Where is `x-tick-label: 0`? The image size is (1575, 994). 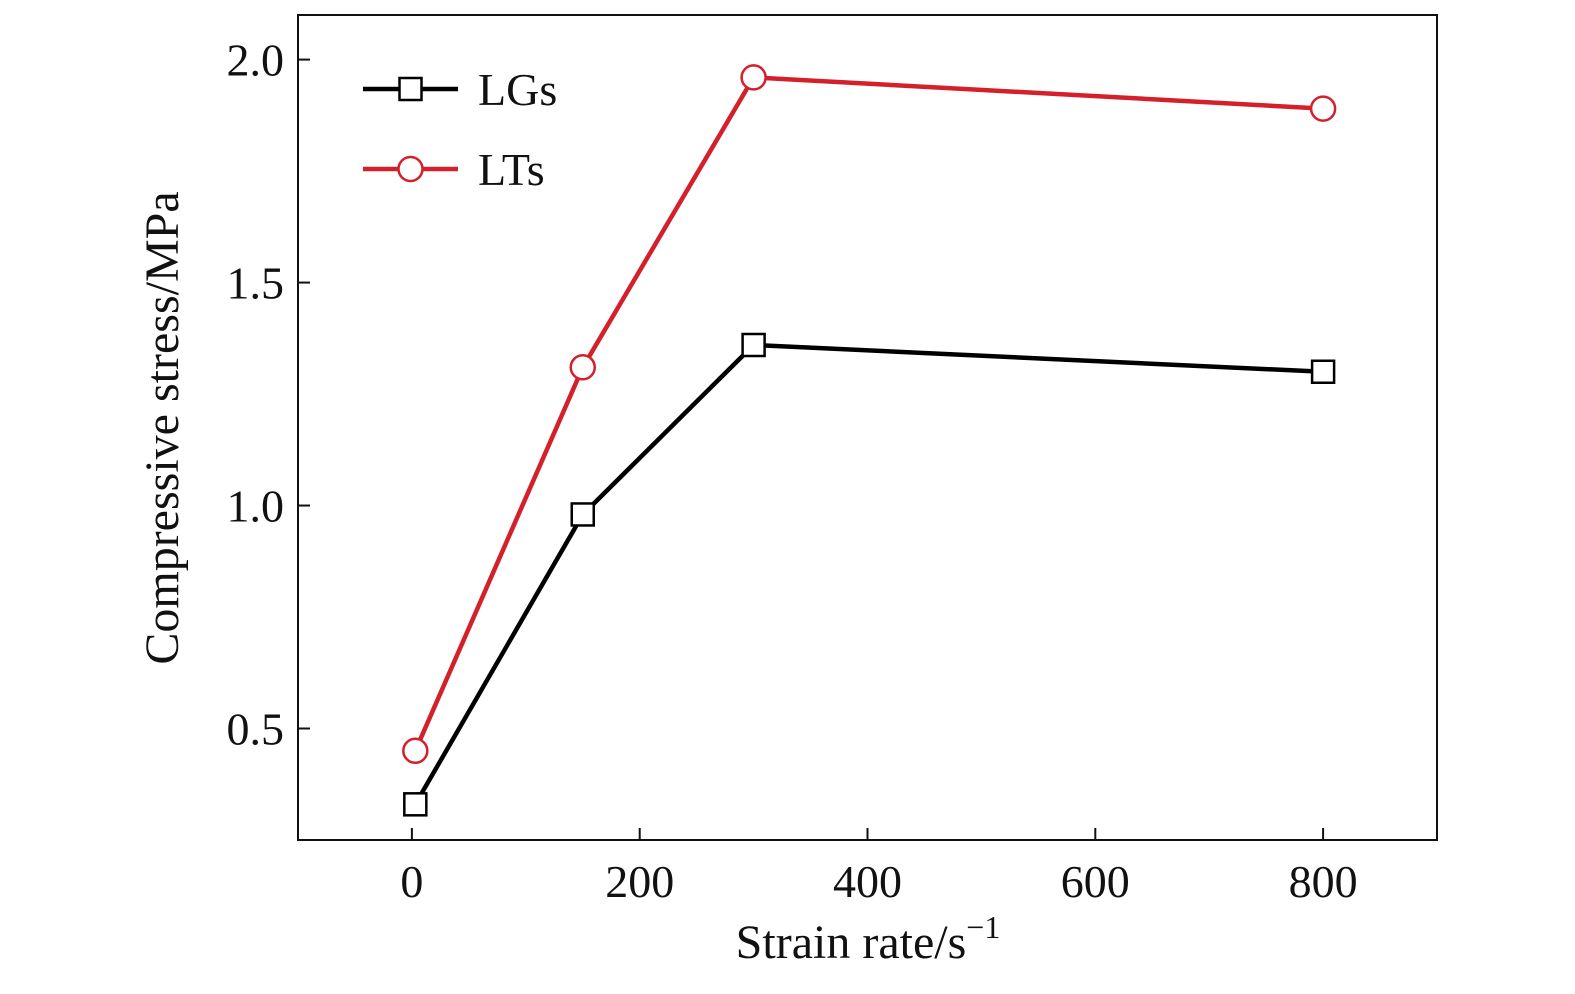
x-tick-label: 0 is located at coordinates (411, 881).